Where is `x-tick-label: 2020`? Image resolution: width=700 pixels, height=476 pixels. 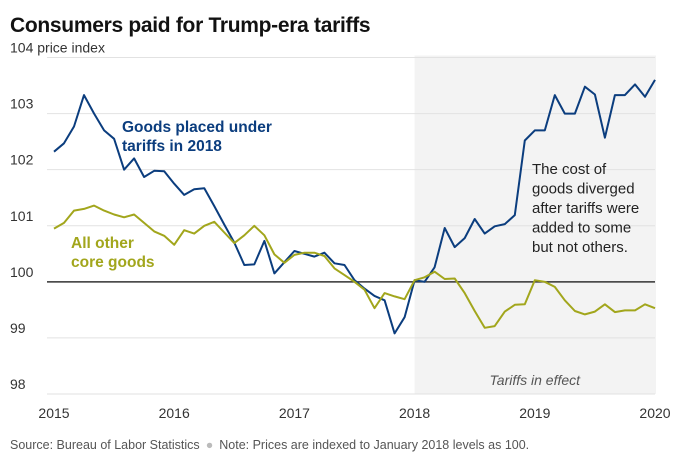
x-tick-label: 2020 is located at coordinates (654, 413).